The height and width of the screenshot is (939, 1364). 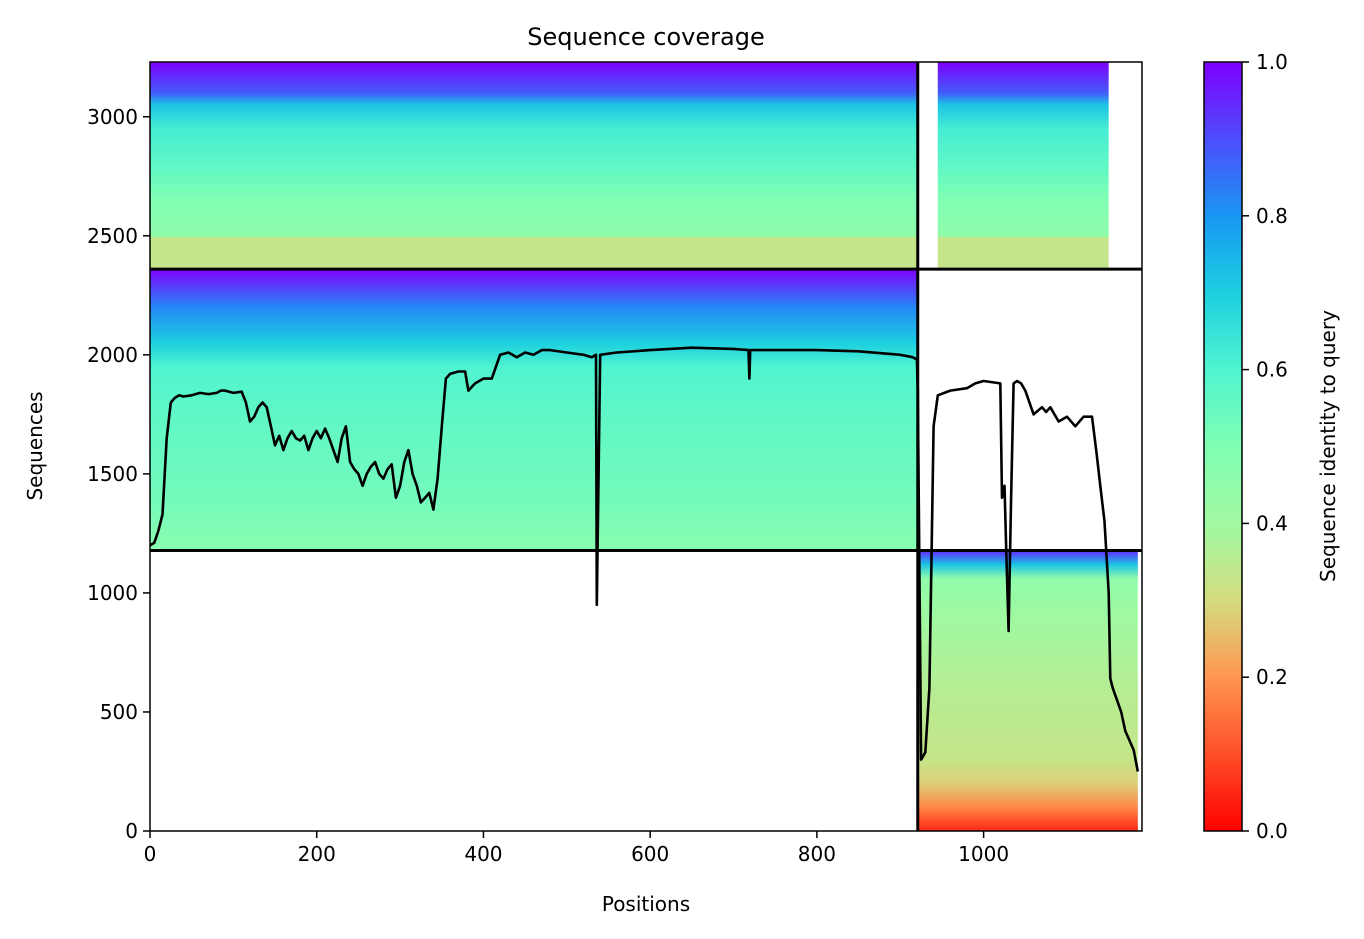 What do you see at coordinates (1265, 446) in the screenshot?
I see `colorbar-axis: 0.0 0.2 0.4 0.6 0.8 1.0` at bounding box center [1265, 446].